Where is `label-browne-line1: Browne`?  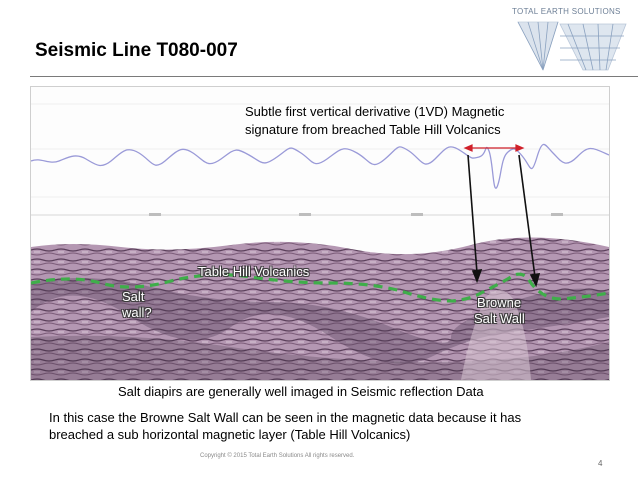 label-browne-line1: Browne is located at coordinates (499, 302).